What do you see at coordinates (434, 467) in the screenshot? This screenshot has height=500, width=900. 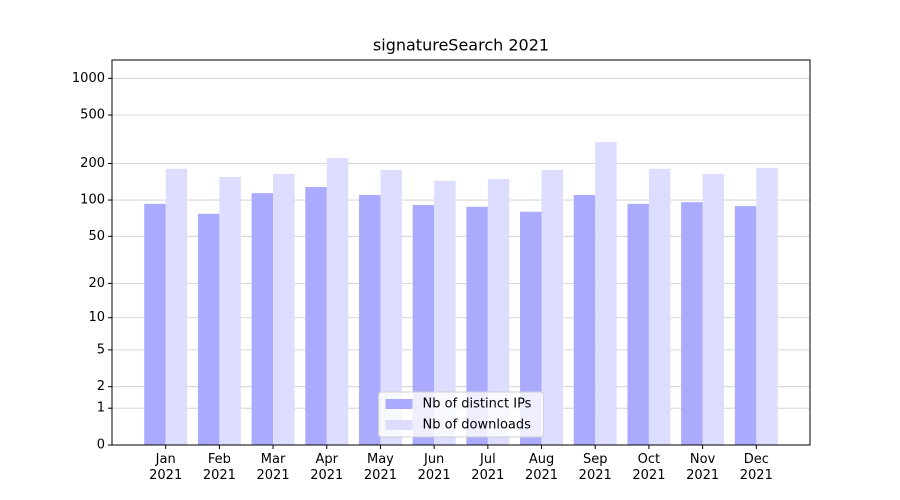 I see `x-tick-label: Jun 2021` at bounding box center [434, 467].